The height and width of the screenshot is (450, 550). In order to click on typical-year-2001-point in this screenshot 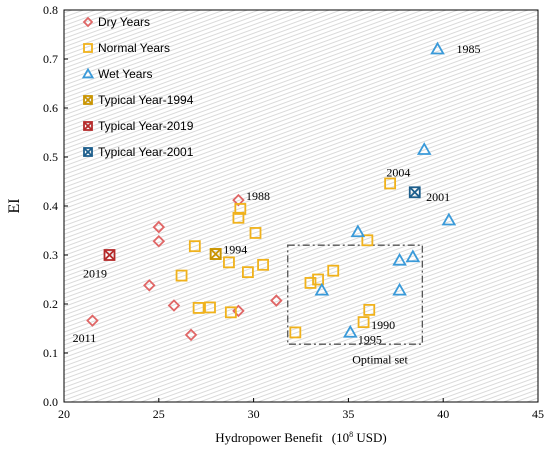, I will do `click(414, 192)`.